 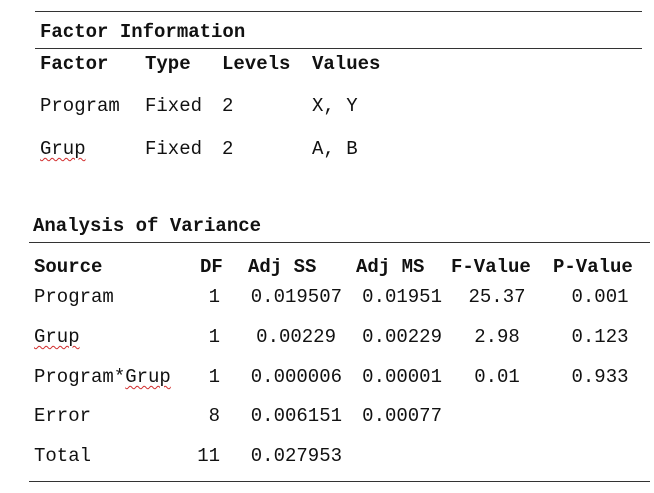 I want to click on anova-header-f-value: F-Value, so click(x=491, y=267).